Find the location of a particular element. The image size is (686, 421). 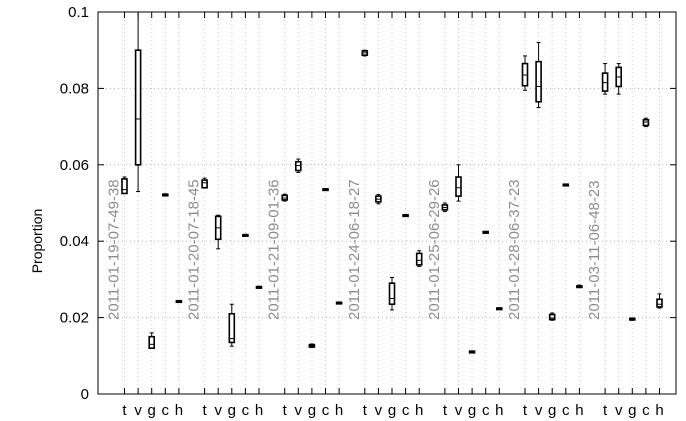

y-tick-label: 0.04 is located at coordinates (74, 241).